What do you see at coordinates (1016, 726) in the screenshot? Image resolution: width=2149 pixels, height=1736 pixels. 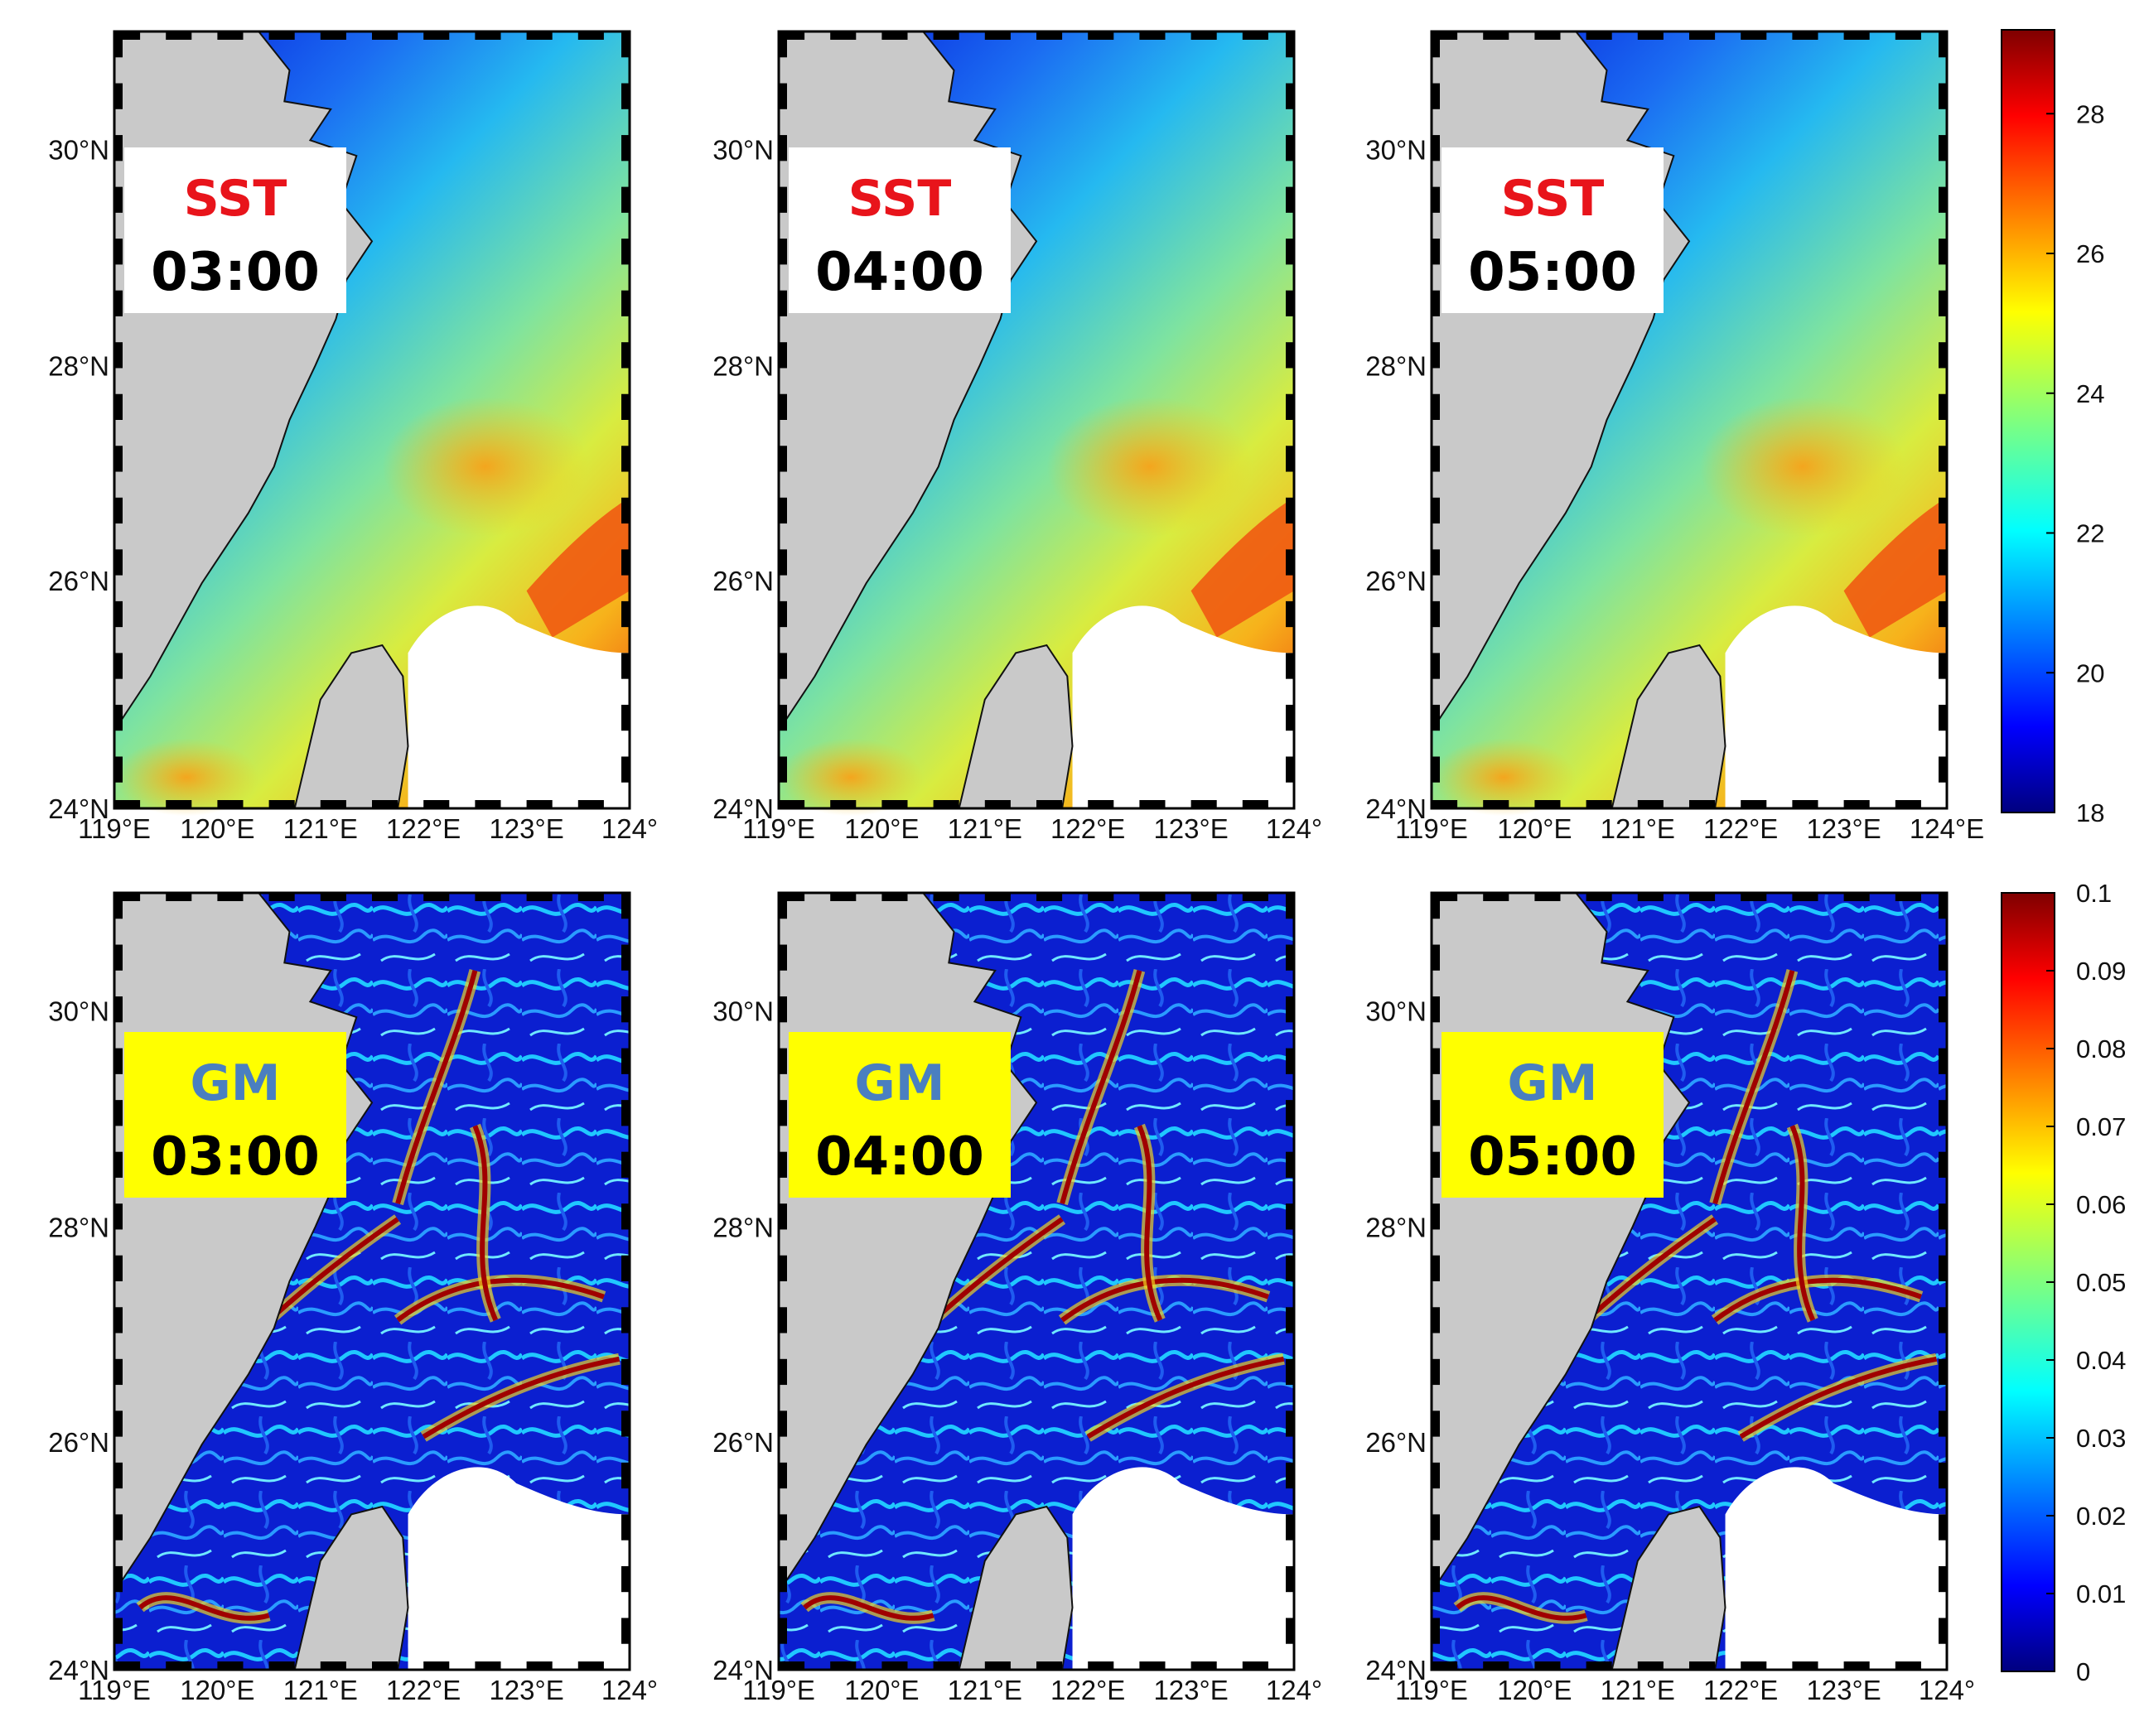 I see `land-taiwan` at bounding box center [1016, 726].